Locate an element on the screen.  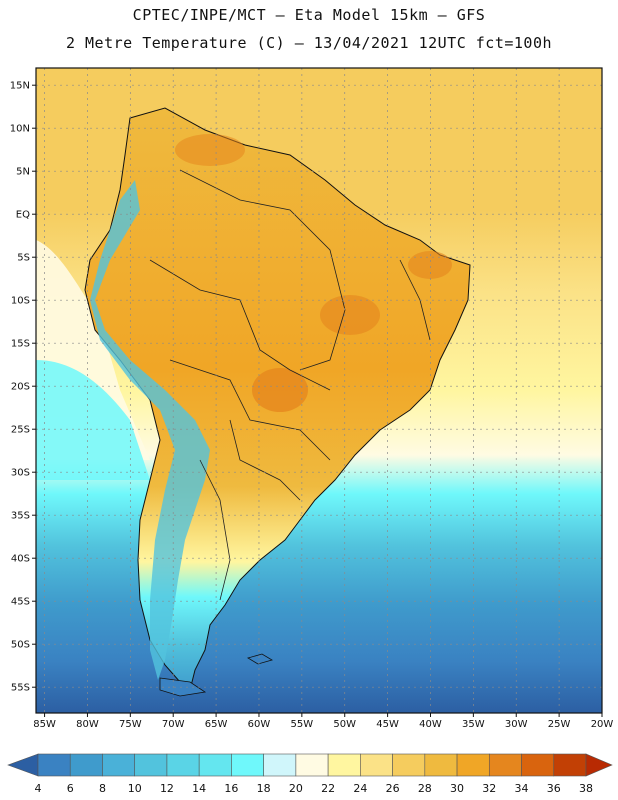
hot-spot-central-brazil is located at coordinates (350, 315).